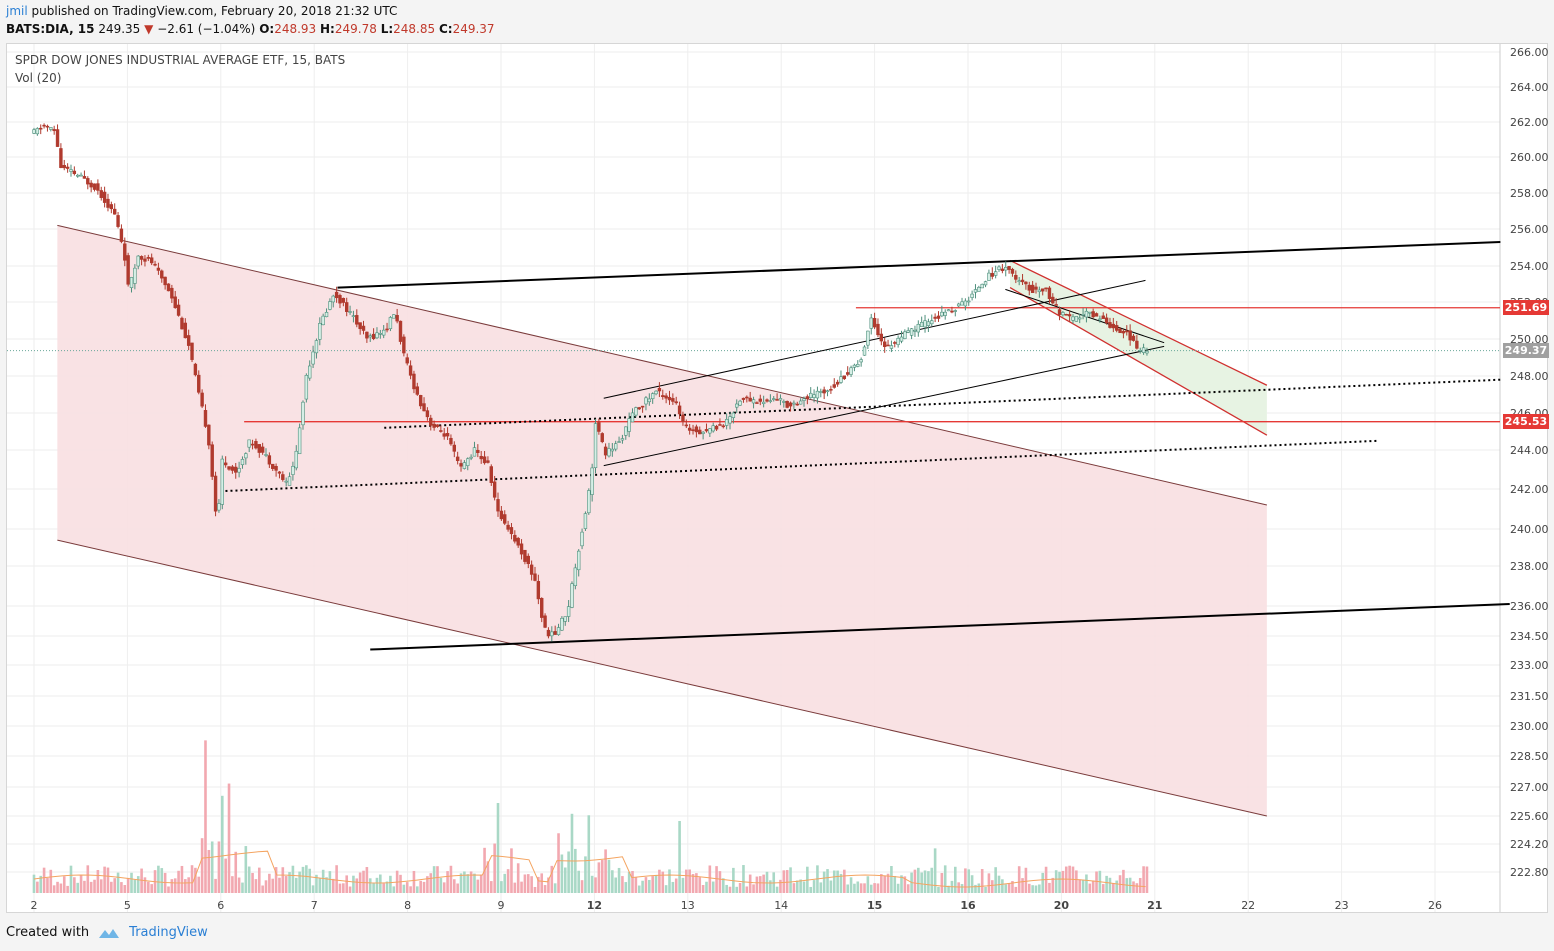 Image resolution: width=1554 pixels, height=951 pixels. Describe the element at coordinates (168, 932) in the screenshot. I see `tradingview-link: TradingView` at that location.